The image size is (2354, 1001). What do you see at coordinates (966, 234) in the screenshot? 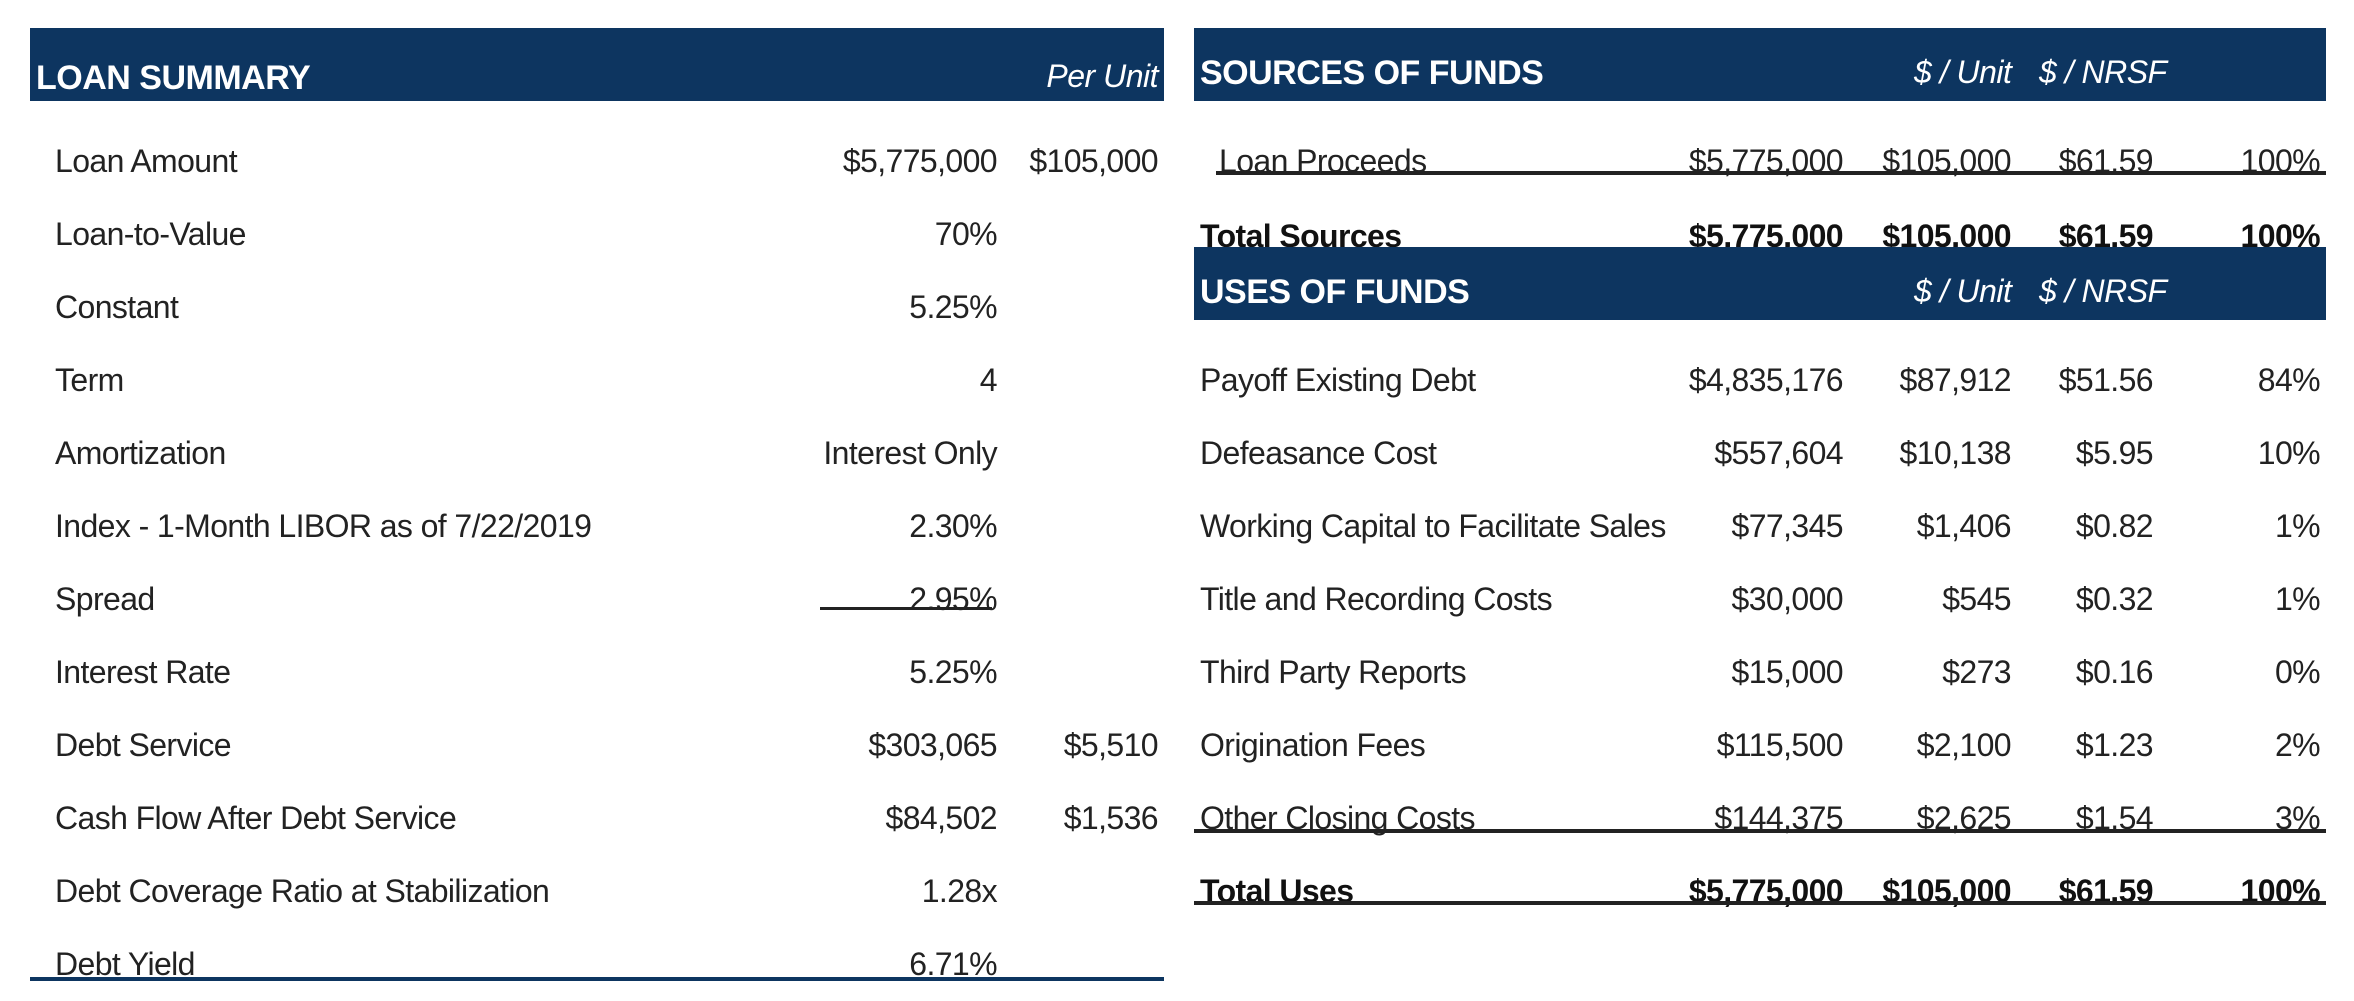
I see `row-value: 70%` at bounding box center [966, 234].